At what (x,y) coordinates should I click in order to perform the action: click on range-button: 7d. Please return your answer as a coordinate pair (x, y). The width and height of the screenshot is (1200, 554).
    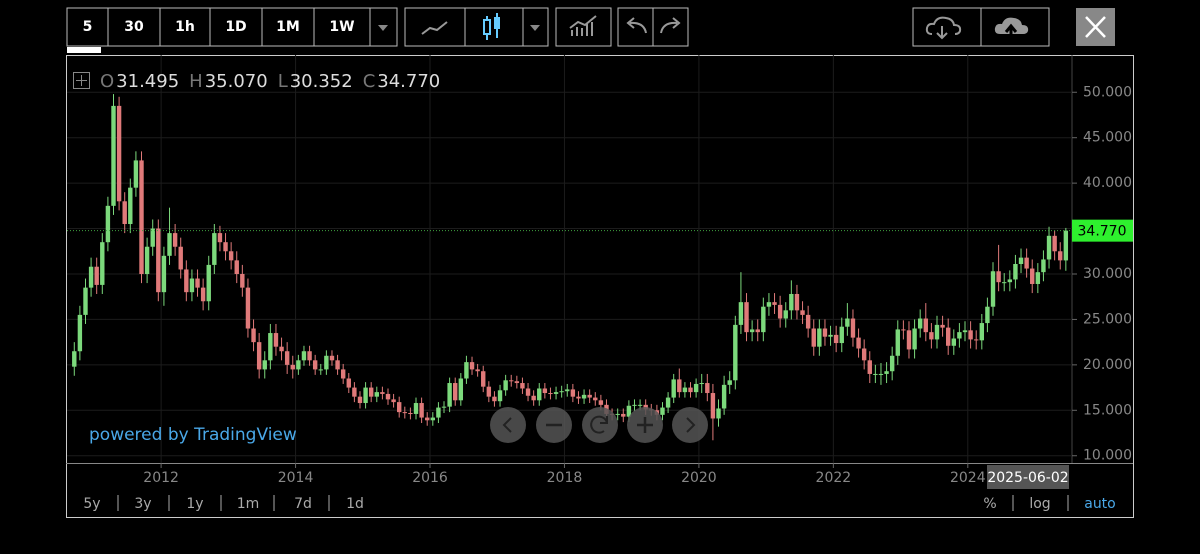
    Looking at the image, I should click on (303, 504).